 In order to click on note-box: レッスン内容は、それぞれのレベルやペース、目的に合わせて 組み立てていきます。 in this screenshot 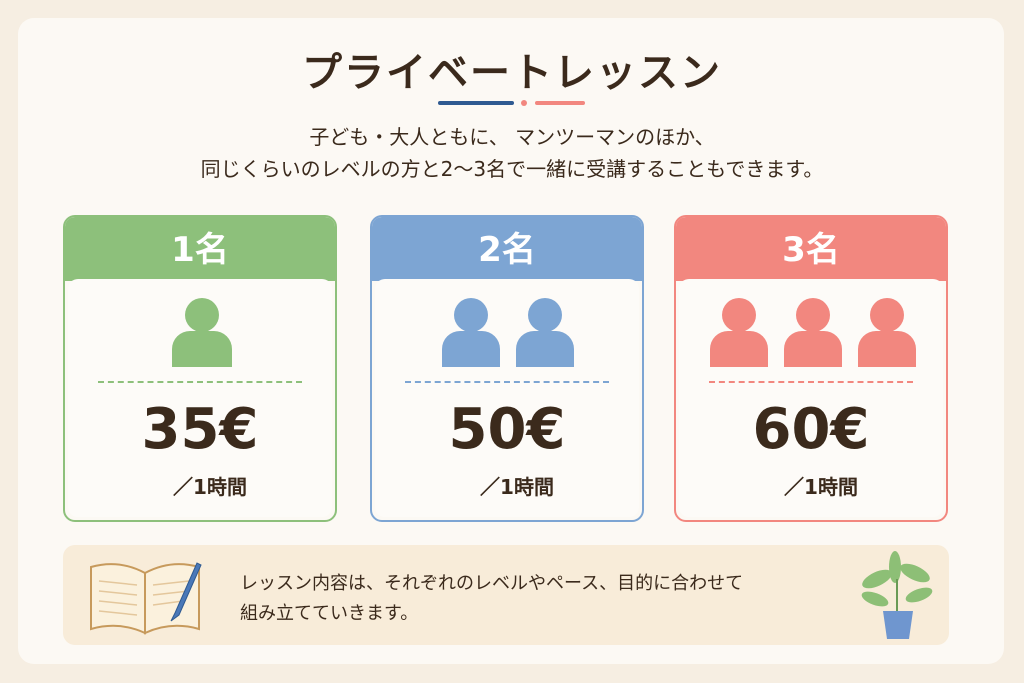, I will do `click(506, 595)`.